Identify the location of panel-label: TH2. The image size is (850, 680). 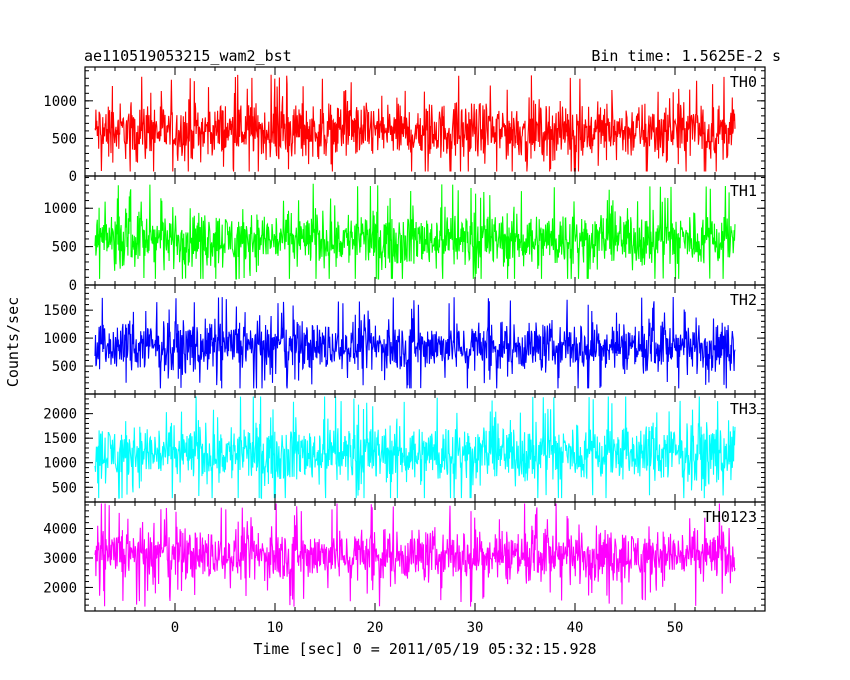
(743, 300).